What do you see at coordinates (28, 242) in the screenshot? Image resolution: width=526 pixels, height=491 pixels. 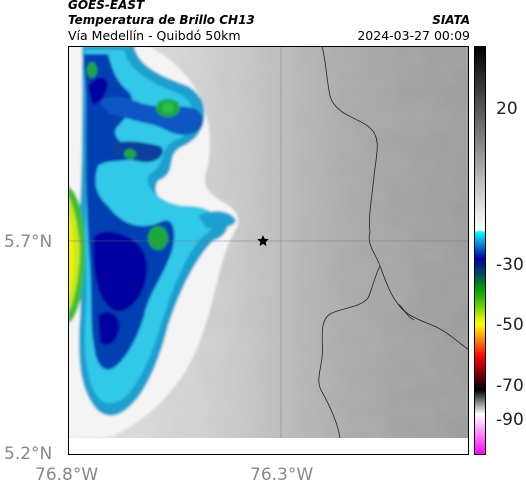 I see `lat-label: 5.7°N` at bounding box center [28, 242].